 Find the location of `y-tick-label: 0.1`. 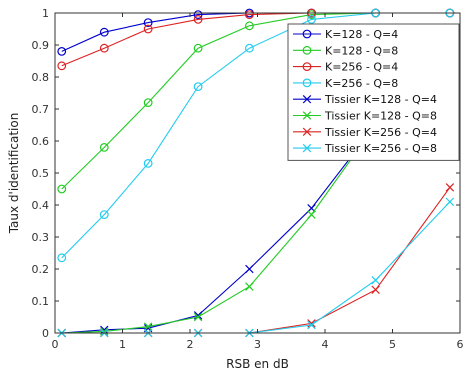

y-tick-label: 0.1 is located at coordinates (41, 301).